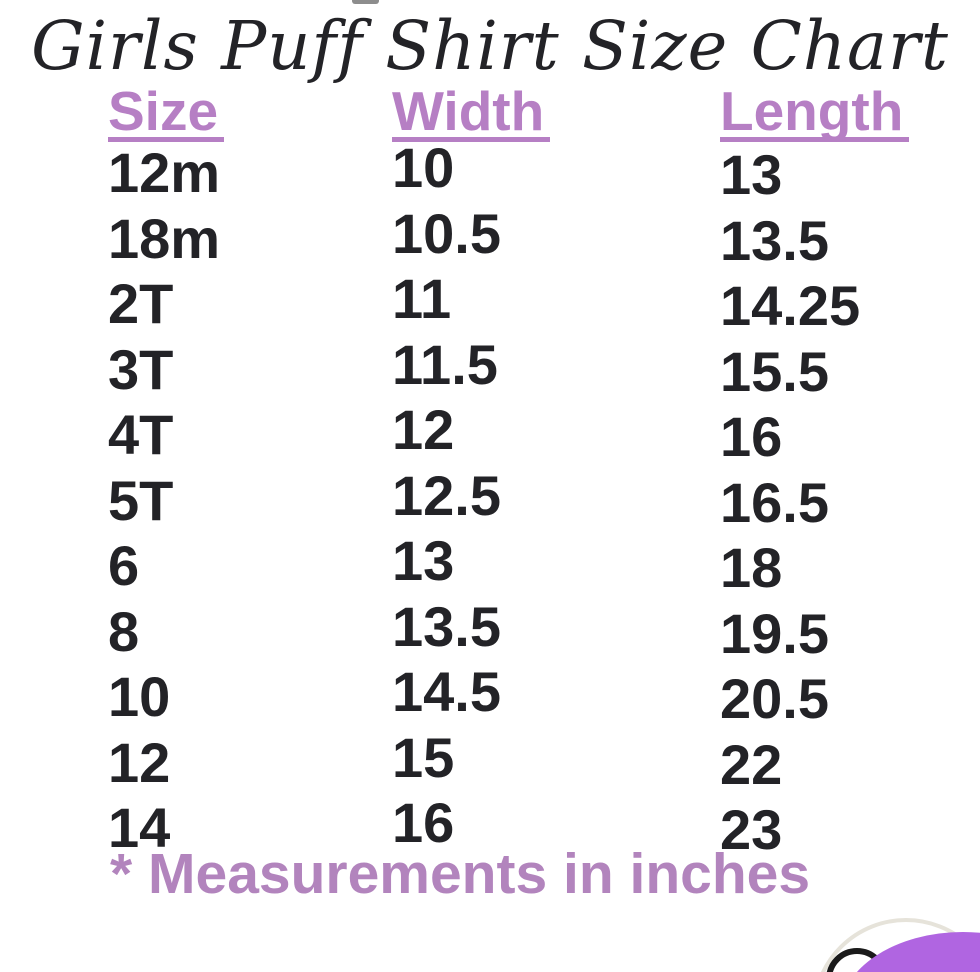 The image size is (980, 972). I want to click on table-cell: 2T, so click(141, 303).